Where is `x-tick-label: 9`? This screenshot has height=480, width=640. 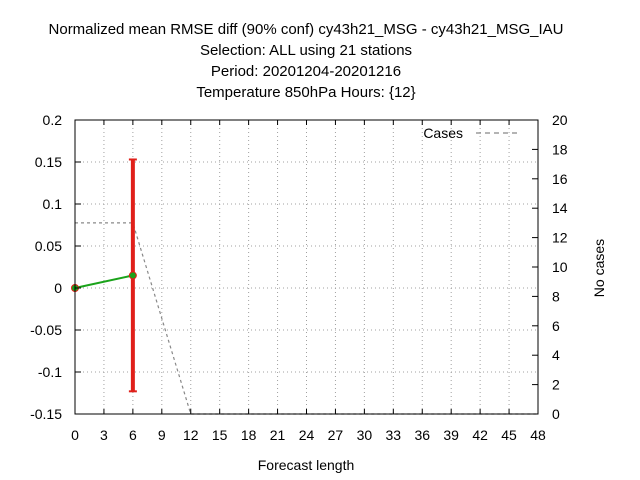 x-tick-label: 9 is located at coordinates (162, 435).